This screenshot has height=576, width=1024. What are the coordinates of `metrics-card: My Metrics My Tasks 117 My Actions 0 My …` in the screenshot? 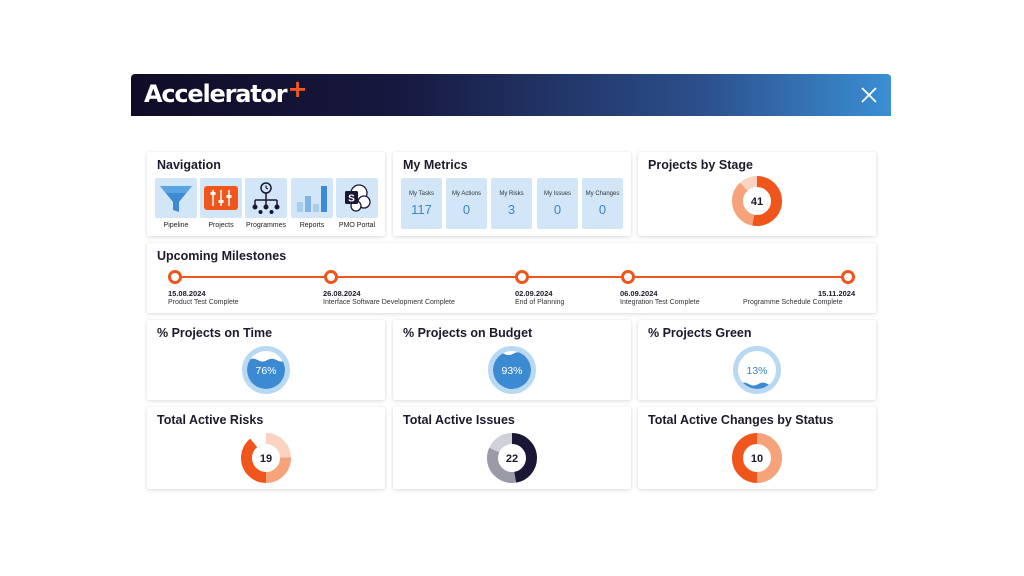 It's located at (512, 194).